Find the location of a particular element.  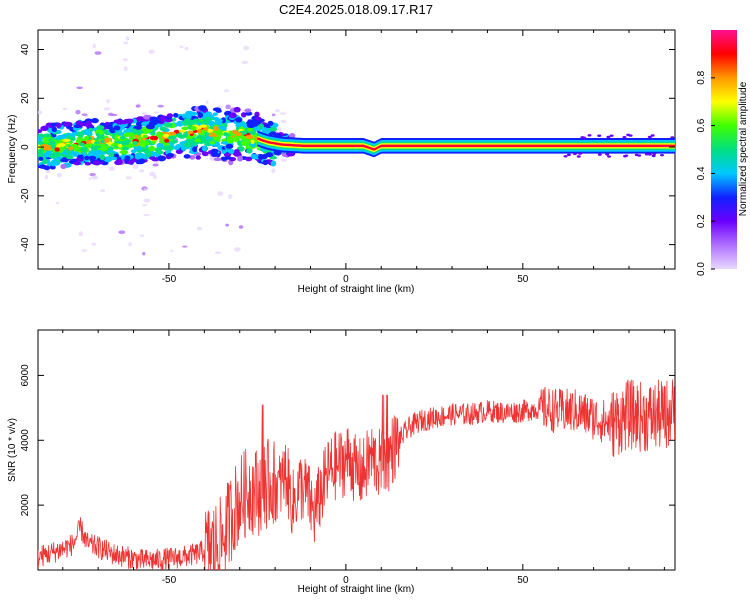

snr-xtick-label: 50 is located at coordinates (523, 580).